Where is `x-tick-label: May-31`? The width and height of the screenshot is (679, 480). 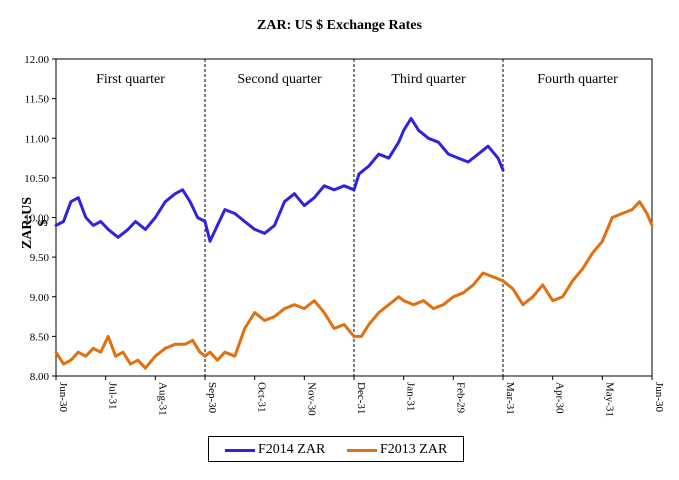 x-tick-label: May-31 is located at coordinates (609, 399).